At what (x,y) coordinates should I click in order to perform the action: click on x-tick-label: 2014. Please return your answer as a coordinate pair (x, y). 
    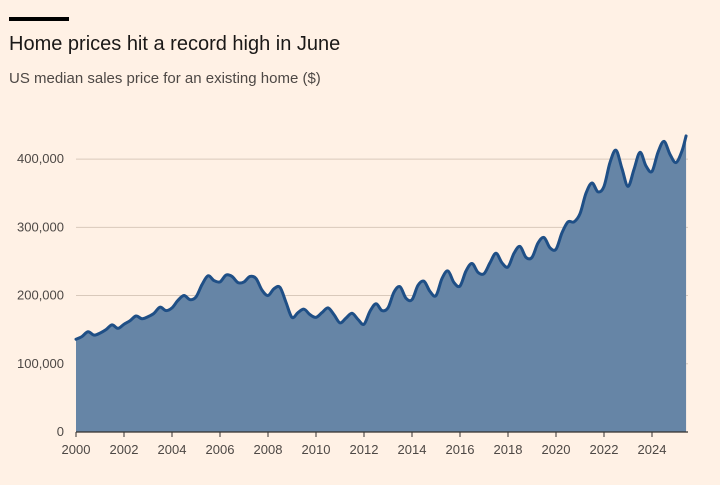
    Looking at the image, I should click on (412, 449).